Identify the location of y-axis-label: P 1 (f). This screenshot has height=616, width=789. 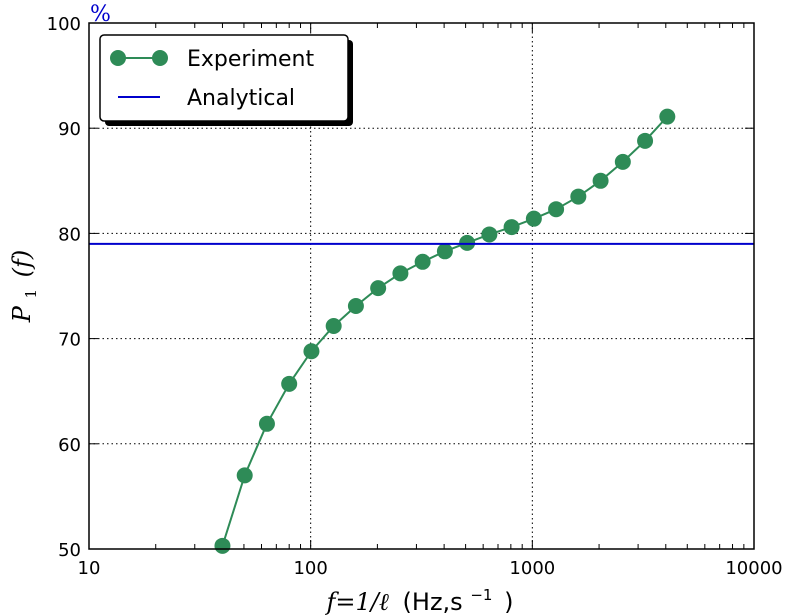
(25, 287).